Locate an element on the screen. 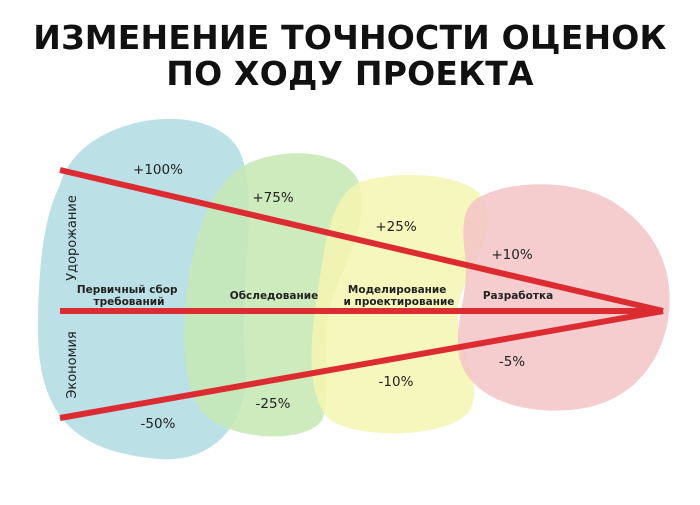  phase-1-lower-pct: -50% is located at coordinates (158, 424).